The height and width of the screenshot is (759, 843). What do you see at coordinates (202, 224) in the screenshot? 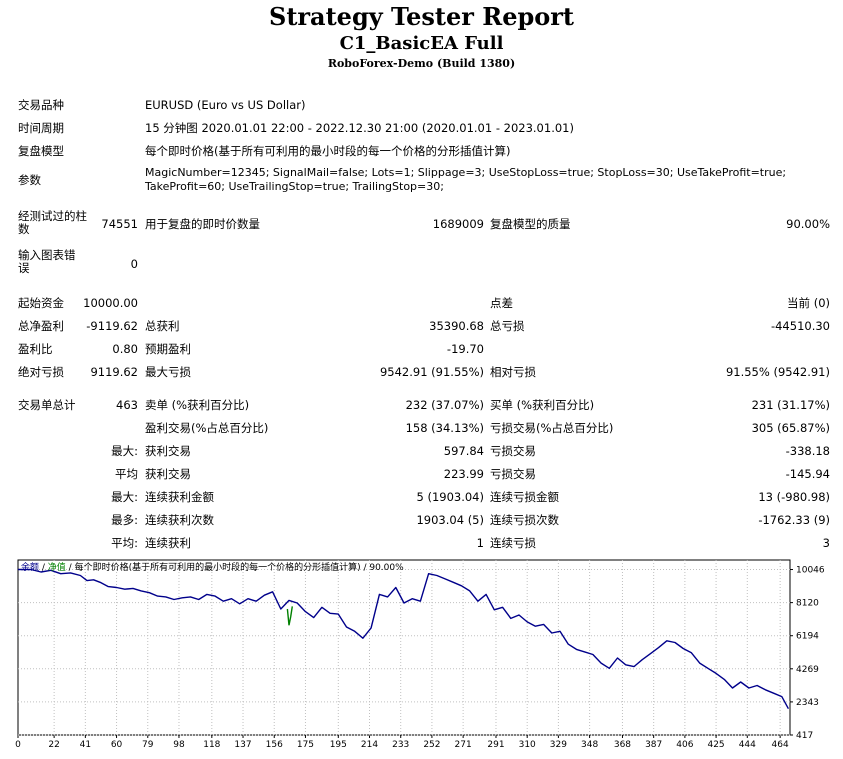
I see `ticks-label: 用于复盘的即时价数量` at bounding box center [202, 224].